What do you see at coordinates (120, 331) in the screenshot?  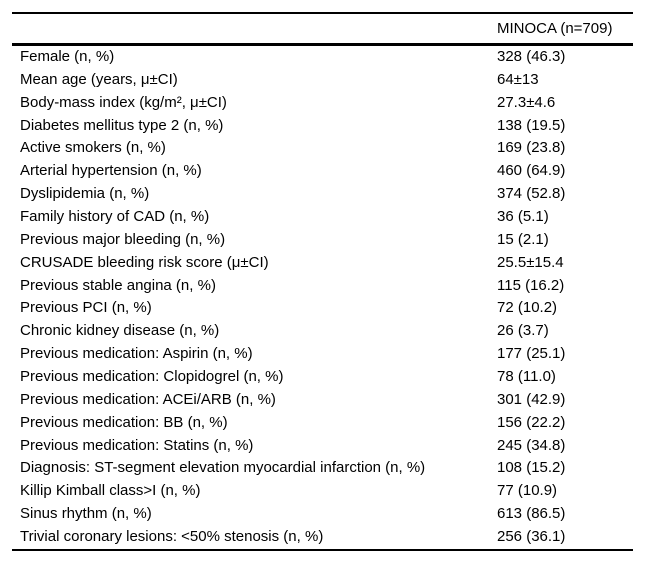 I see `row-label: Chronic kidney disease (n, %)` at bounding box center [120, 331].